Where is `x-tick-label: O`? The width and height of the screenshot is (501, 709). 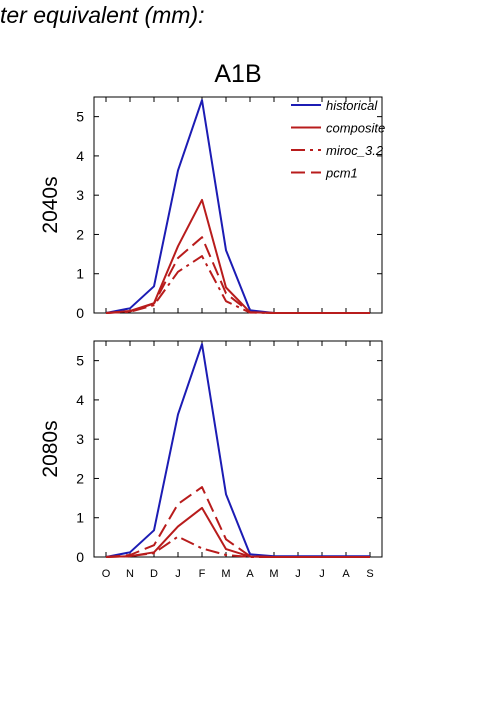
x-tick-label: O is located at coordinates (106, 574).